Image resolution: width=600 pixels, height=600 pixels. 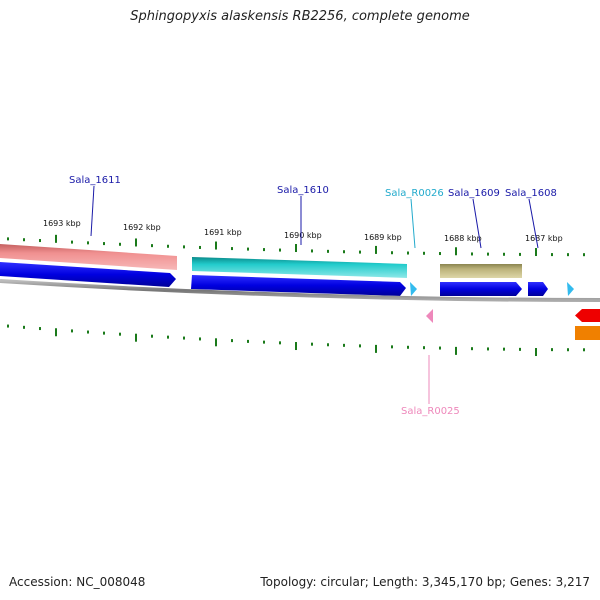 What do you see at coordinates (142, 227) in the screenshot?
I see `kbp-label: 1692 kbp` at bounding box center [142, 227].